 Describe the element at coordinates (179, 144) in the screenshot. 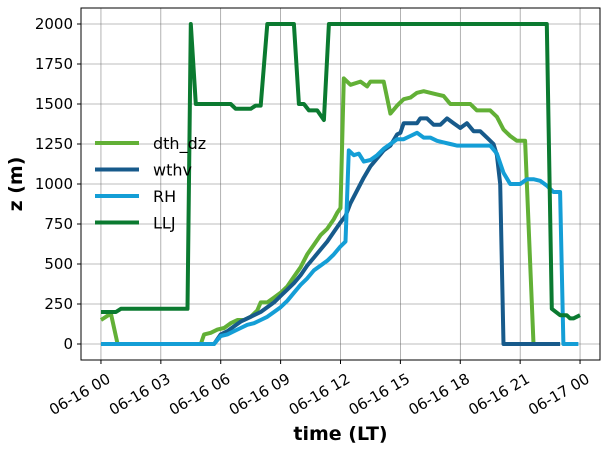

I see `legend-label: dth_dz` at that location.